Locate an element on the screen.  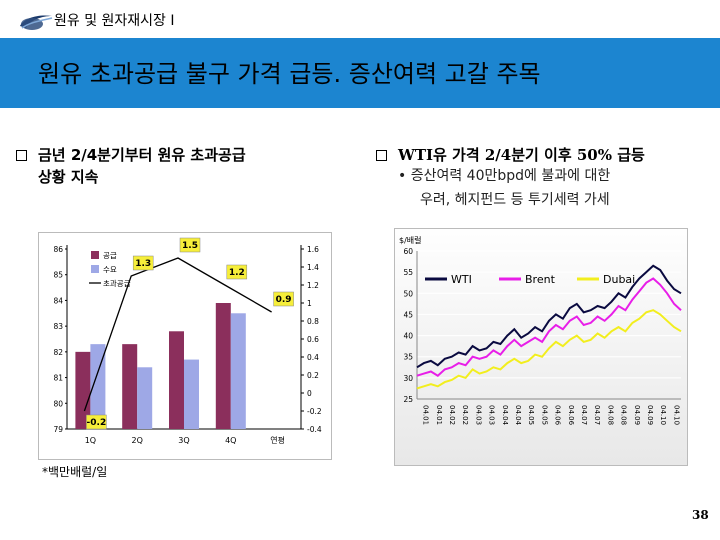
y-tick-label-right: -0.2 is located at coordinates (314, 411).